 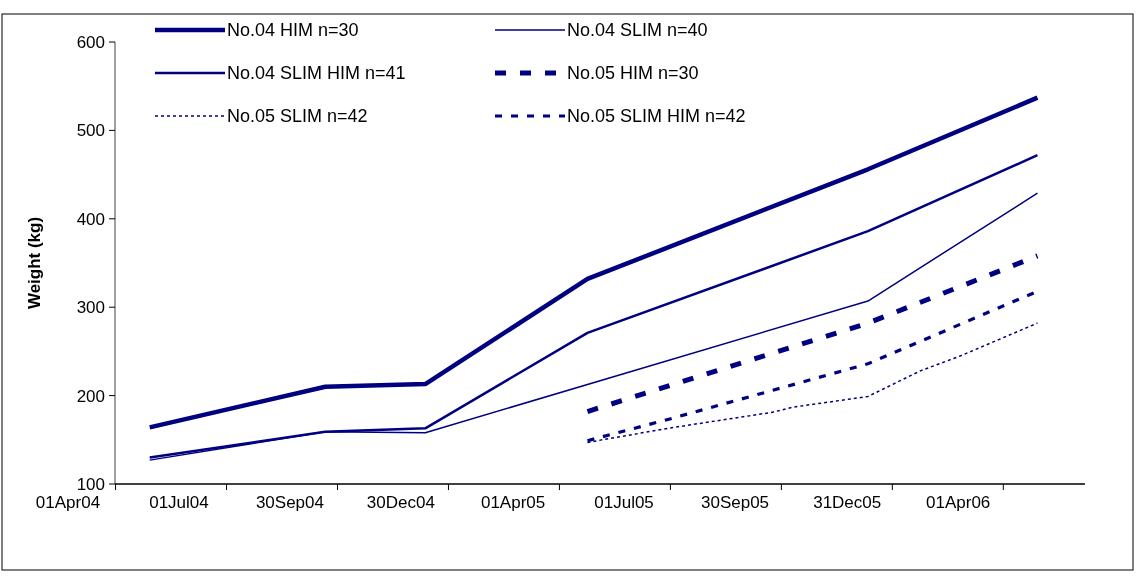 What do you see at coordinates (624, 502) in the screenshot?
I see `x-tick-label: 01Jul05` at bounding box center [624, 502].